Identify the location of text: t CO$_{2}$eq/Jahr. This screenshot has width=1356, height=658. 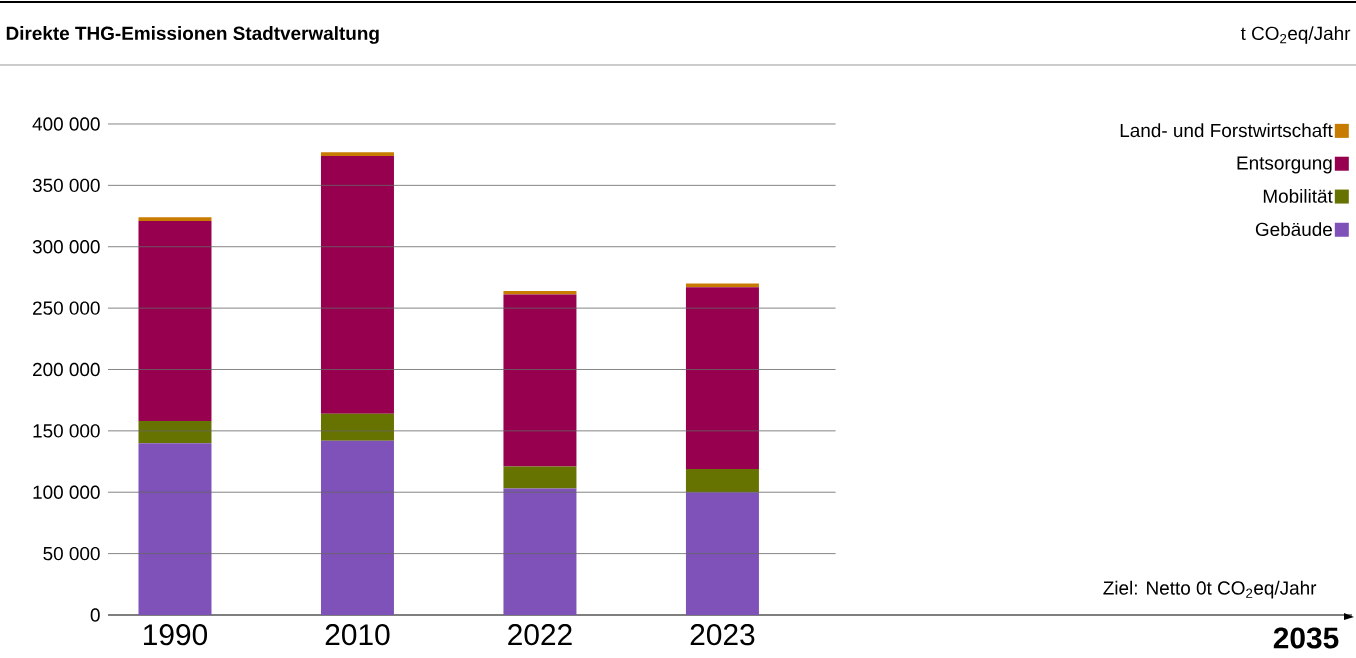
(1295, 35).